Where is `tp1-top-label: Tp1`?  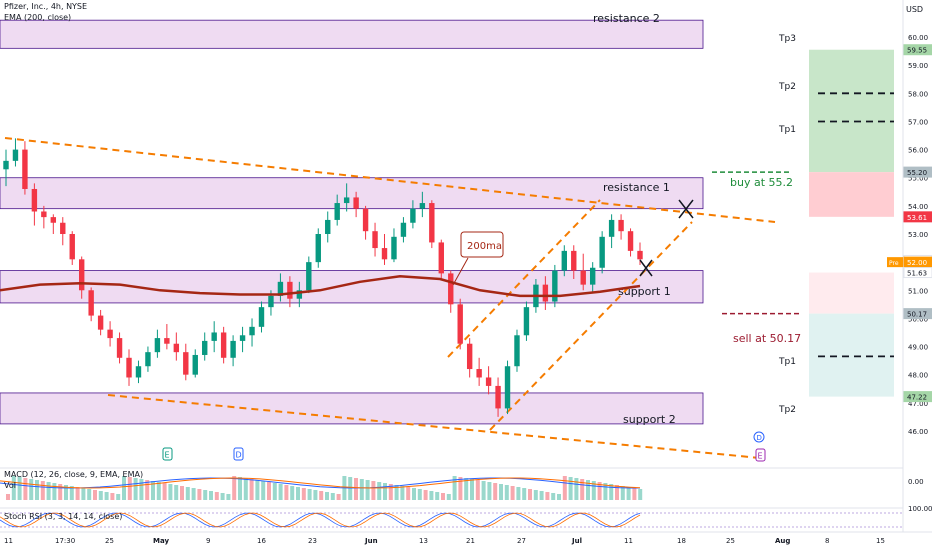
tp1-top-label: Tp1 is located at coordinates (787, 130).